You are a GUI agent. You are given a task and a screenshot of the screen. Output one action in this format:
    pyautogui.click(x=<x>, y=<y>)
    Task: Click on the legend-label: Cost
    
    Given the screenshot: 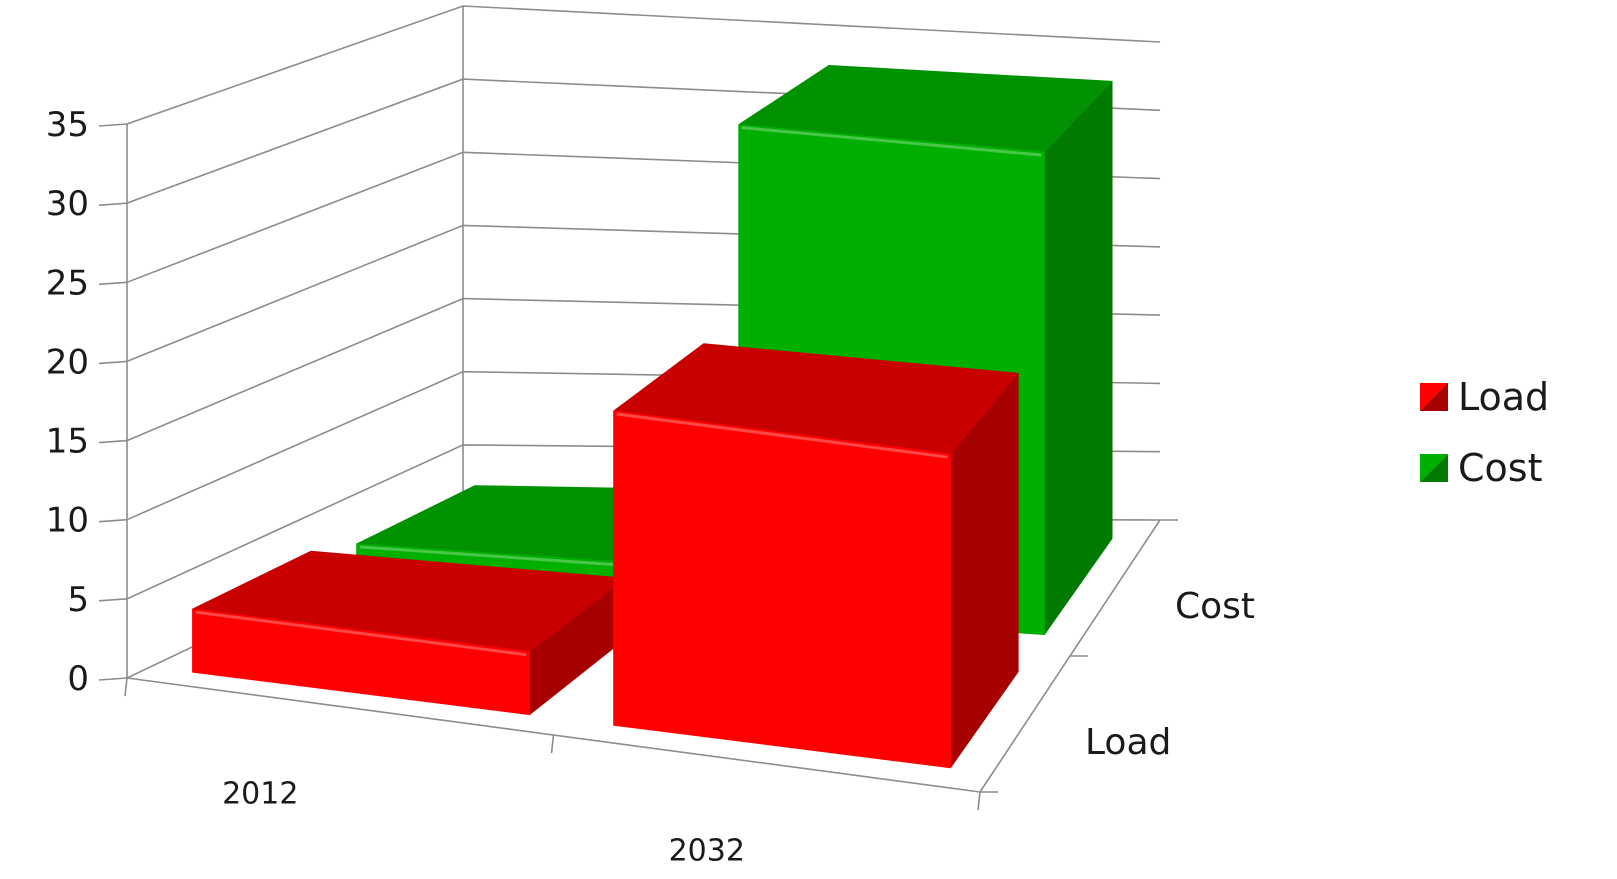 What is the action you would take?
    pyautogui.click(x=1500, y=468)
    